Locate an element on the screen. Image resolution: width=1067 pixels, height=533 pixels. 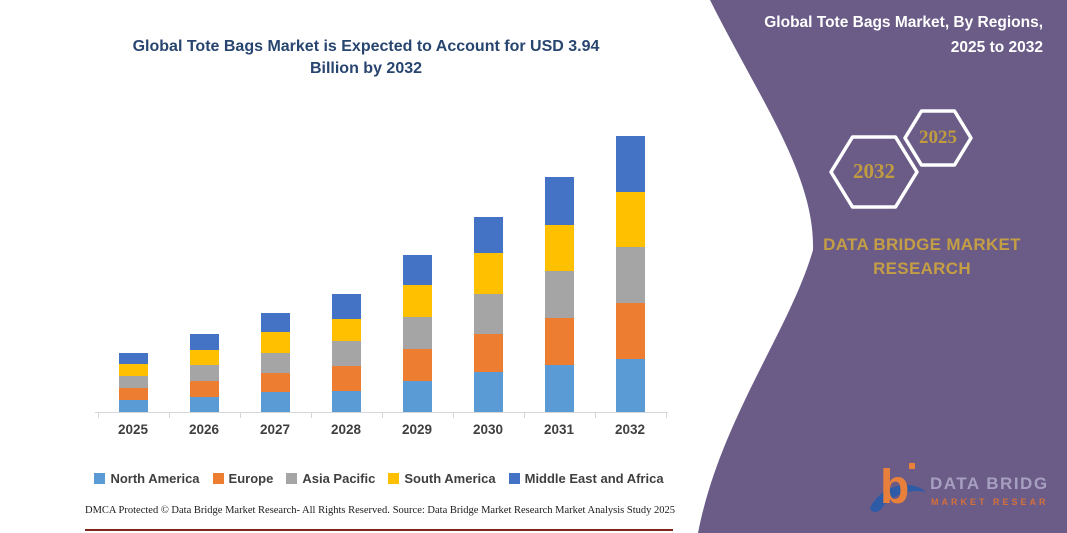
bar-segment-2029-south-america is located at coordinates (417, 301).